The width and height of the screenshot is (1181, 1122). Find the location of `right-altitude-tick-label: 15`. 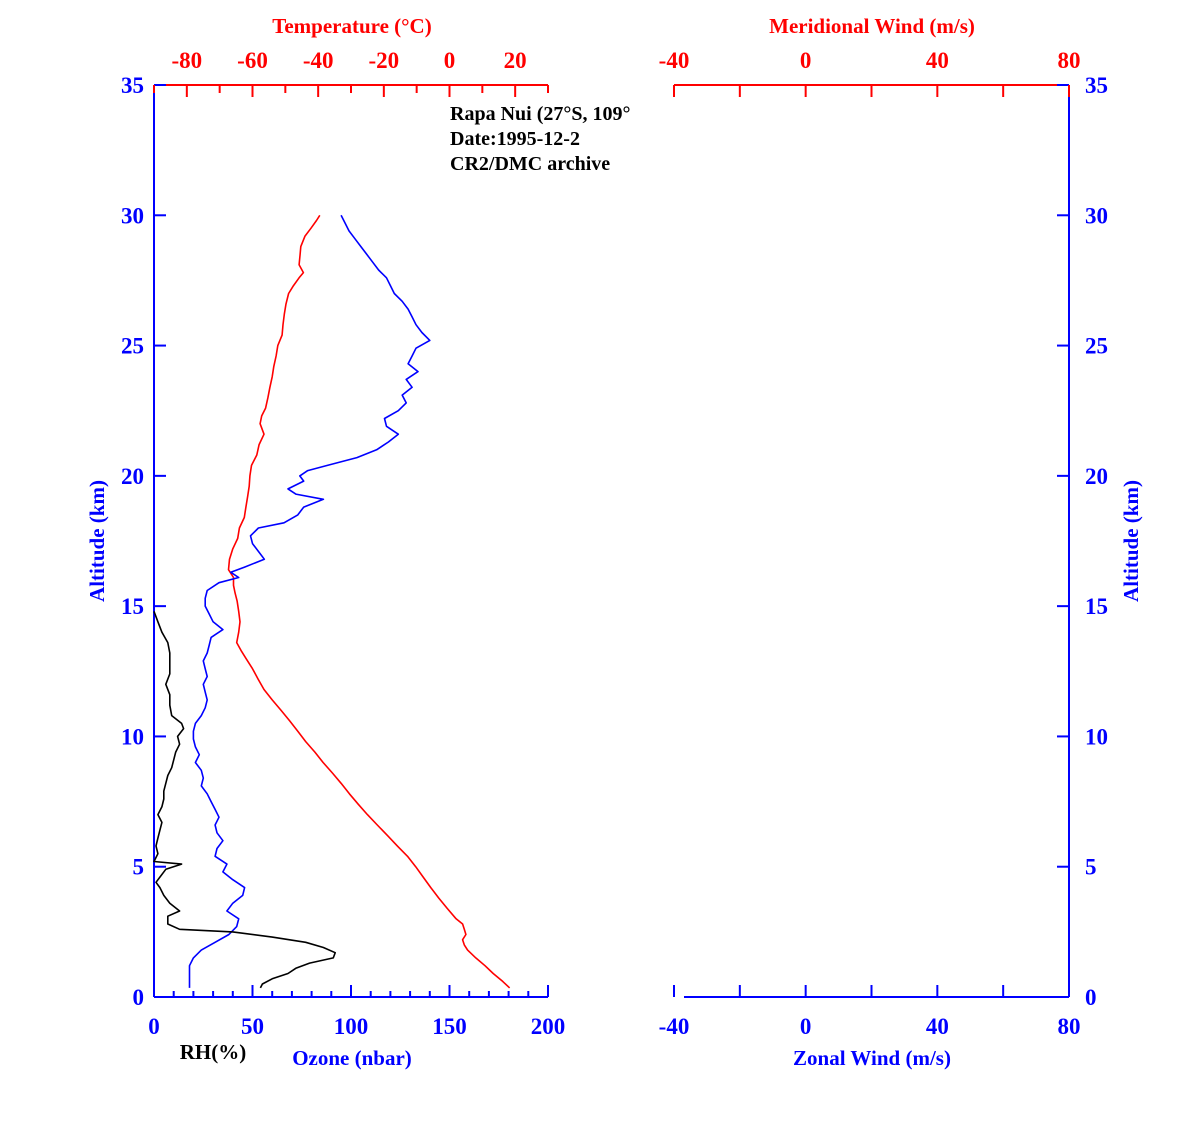

right-altitude-tick-label: 15 is located at coordinates (1096, 606).